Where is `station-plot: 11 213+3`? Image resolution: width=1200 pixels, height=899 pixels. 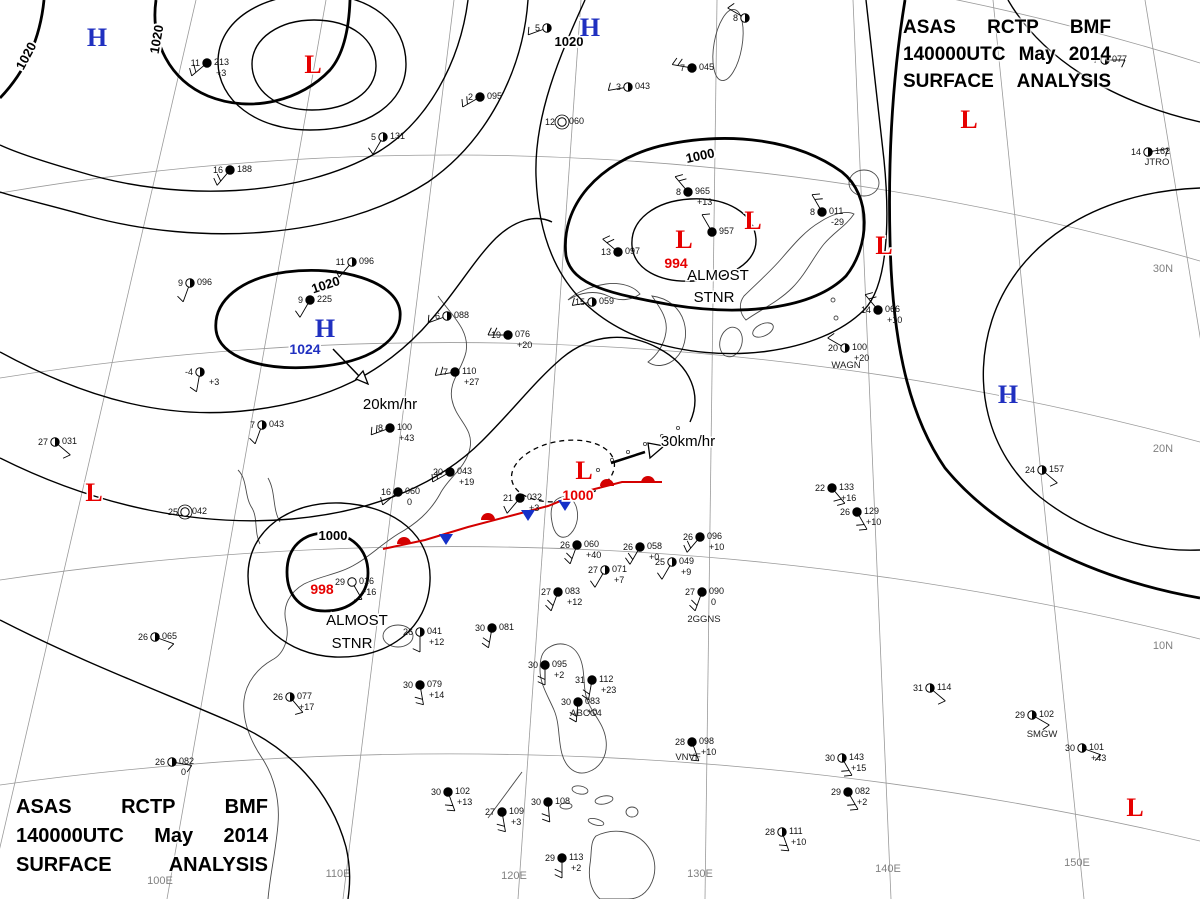 station-plot: 11 213+3 is located at coordinates (209, 67).